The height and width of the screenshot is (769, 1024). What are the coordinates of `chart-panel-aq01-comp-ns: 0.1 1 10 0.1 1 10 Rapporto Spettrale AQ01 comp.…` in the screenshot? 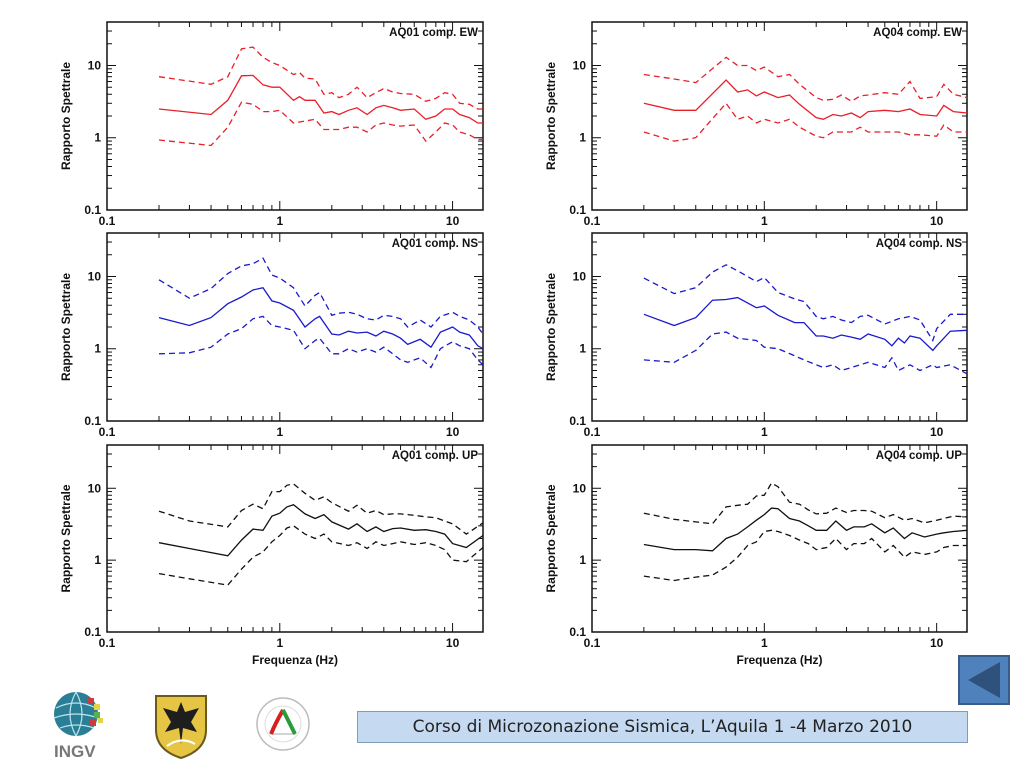 It's located at (271, 335).